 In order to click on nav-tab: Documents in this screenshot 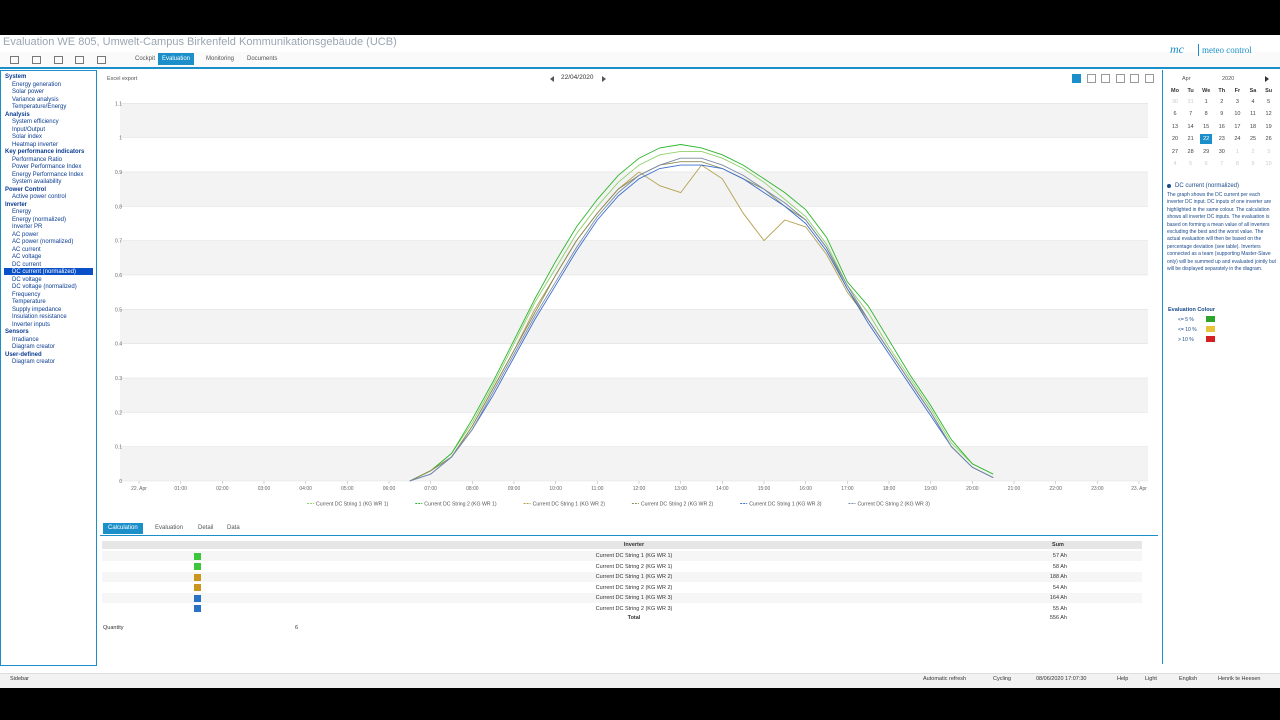, I will do `click(262, 59)`.